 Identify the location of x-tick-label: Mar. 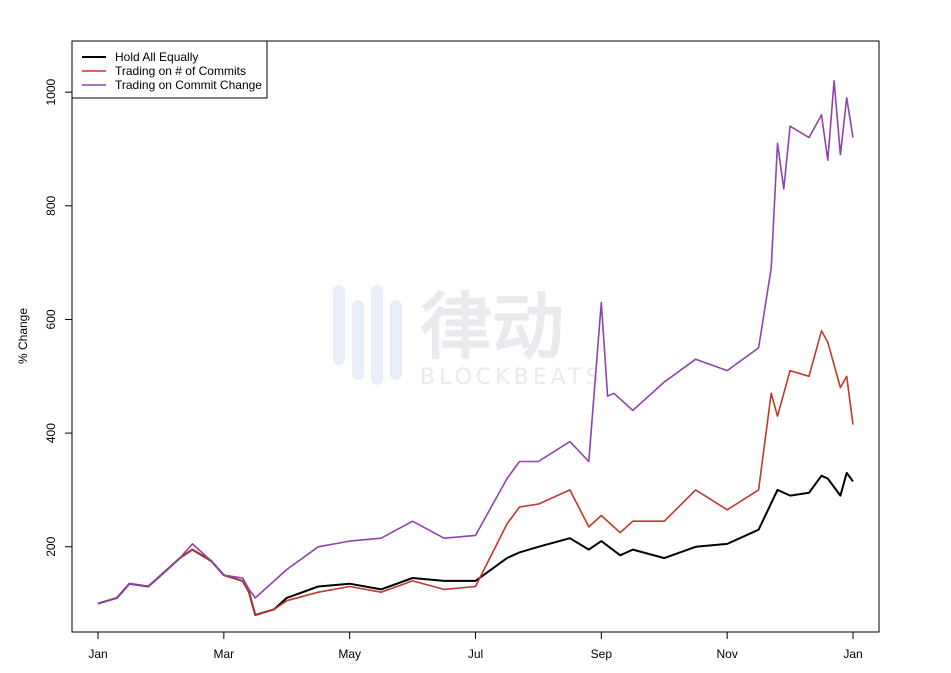
(223, 654).